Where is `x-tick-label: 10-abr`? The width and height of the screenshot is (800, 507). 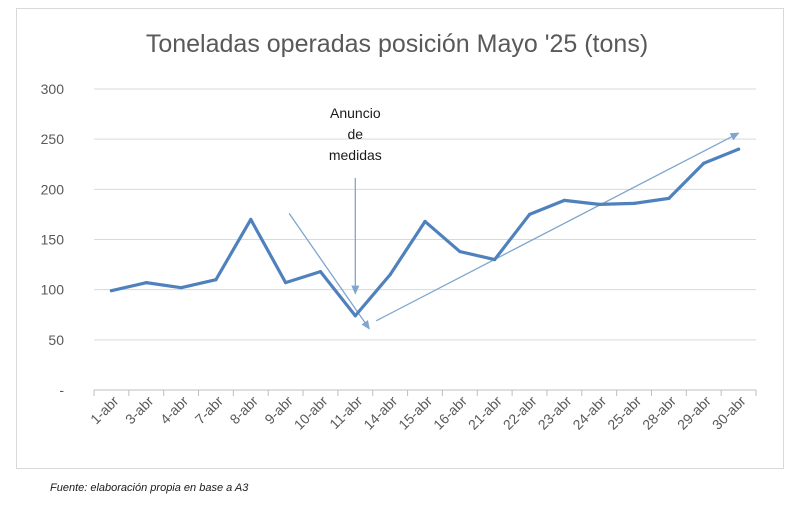 x-tick-label: 10-abr is located at coordinates (311, 413).